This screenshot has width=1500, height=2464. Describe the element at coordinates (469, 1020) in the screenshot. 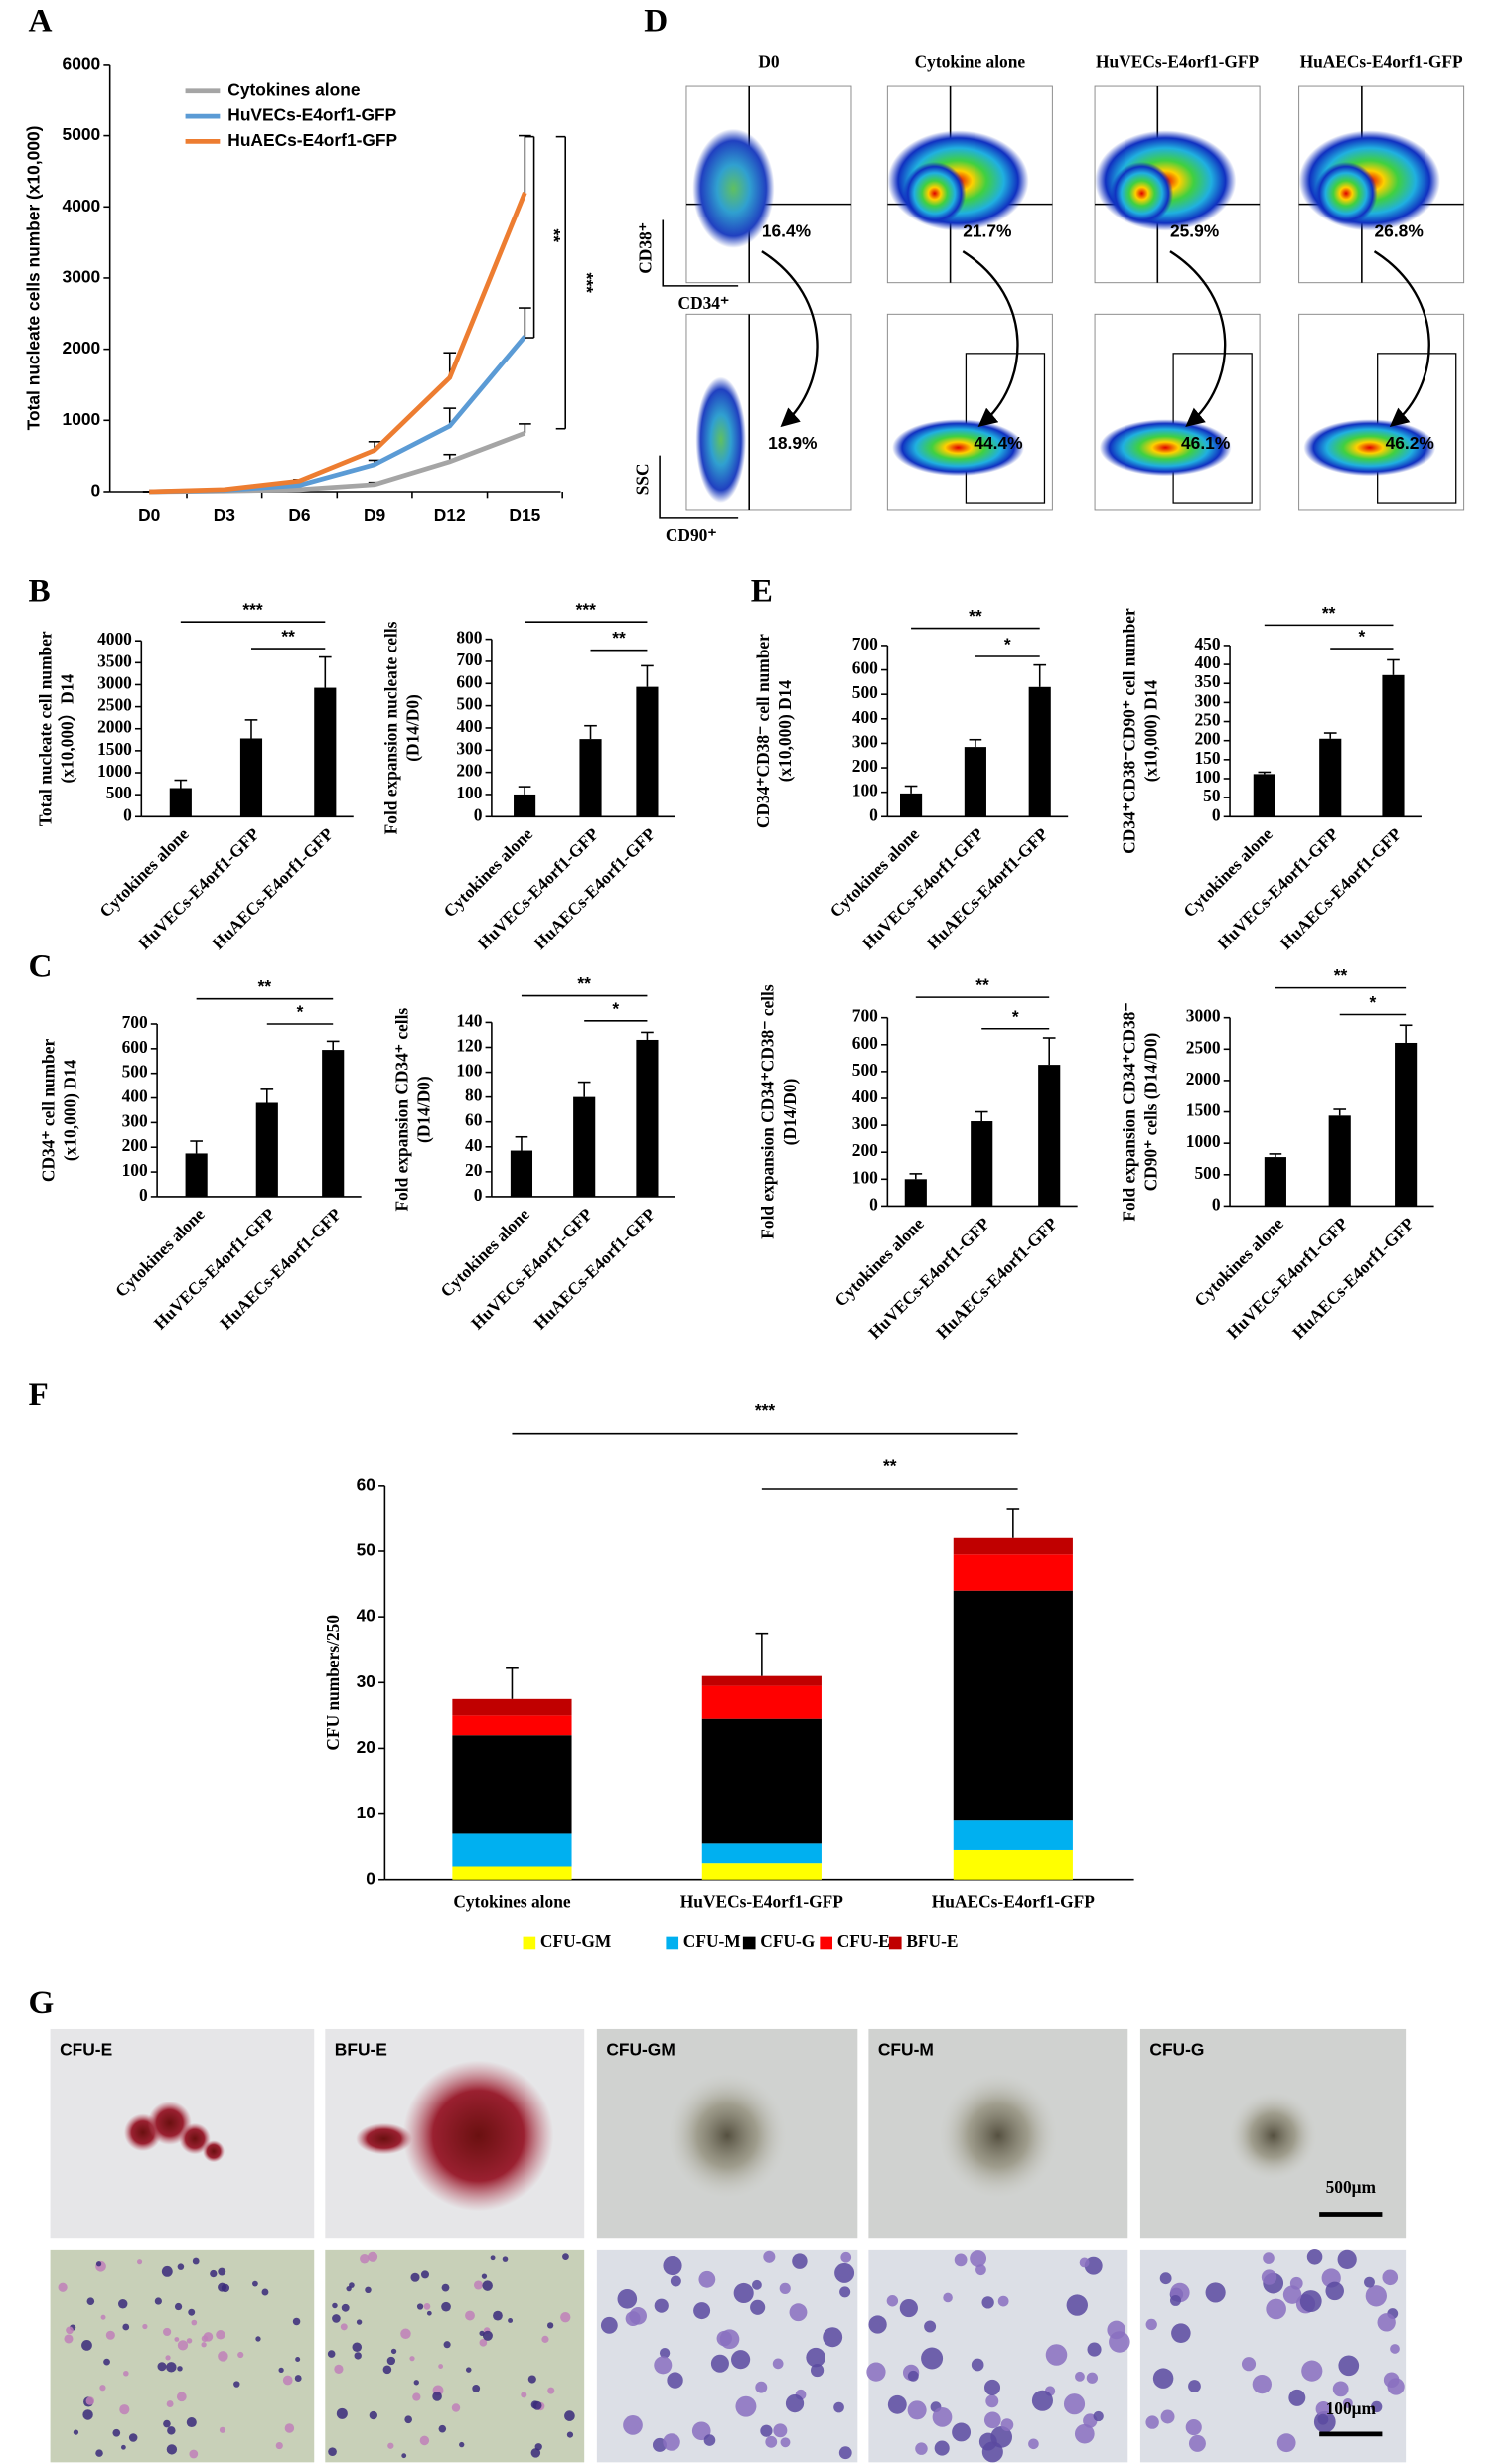

I see `y-tick-label: 140` at that location.